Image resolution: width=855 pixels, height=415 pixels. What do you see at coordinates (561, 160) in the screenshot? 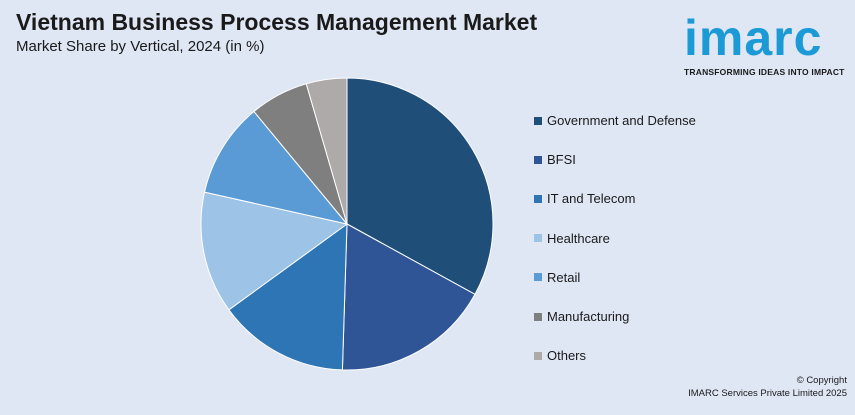
I see `legend-label: BFSI` at bounding box center [561, 160].